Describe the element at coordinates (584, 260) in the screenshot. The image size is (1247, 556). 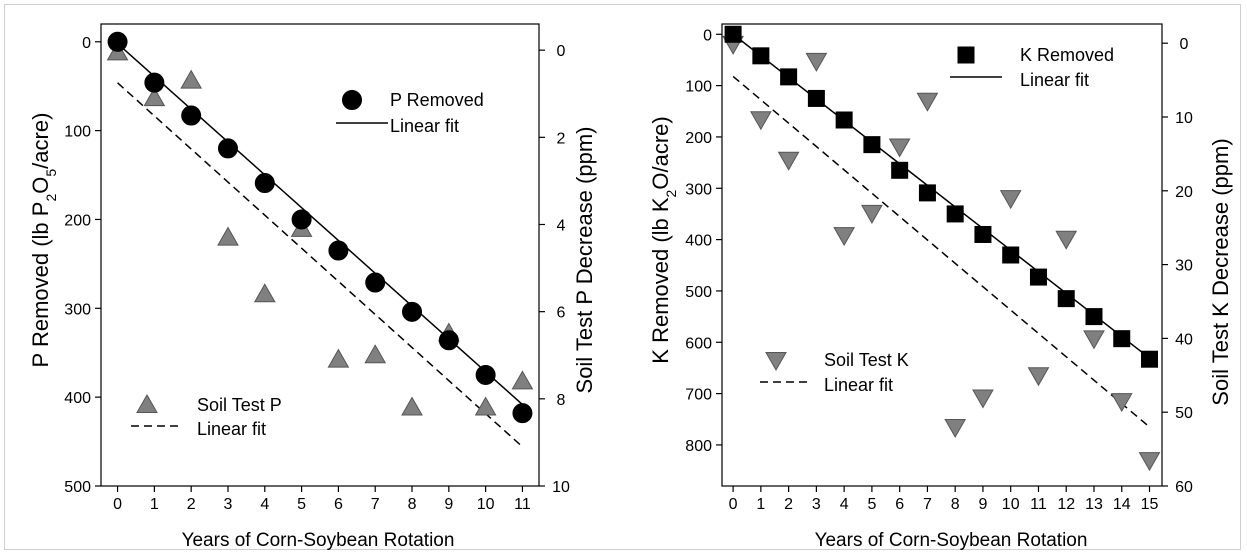
I see `y-axis-title-right: Soil Test P Decrease (ppm)` at that location.